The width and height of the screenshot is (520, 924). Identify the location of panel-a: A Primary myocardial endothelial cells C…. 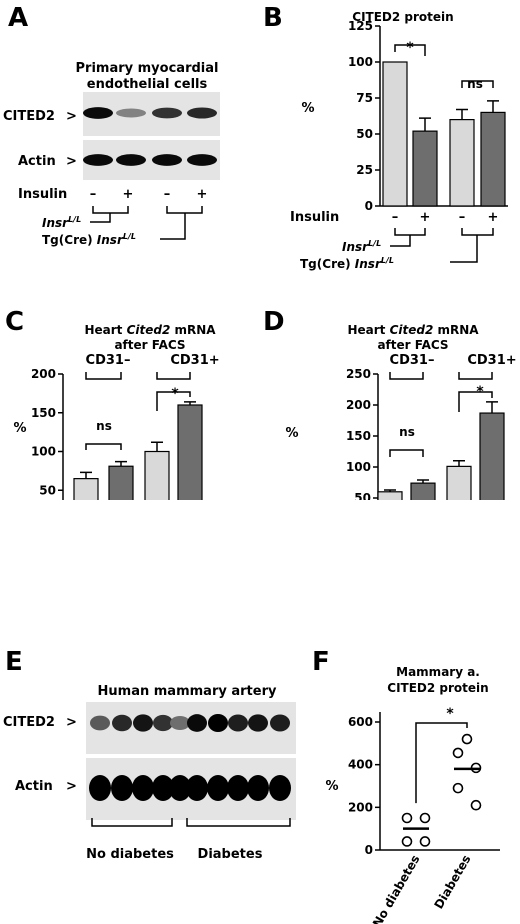
(111, 125).